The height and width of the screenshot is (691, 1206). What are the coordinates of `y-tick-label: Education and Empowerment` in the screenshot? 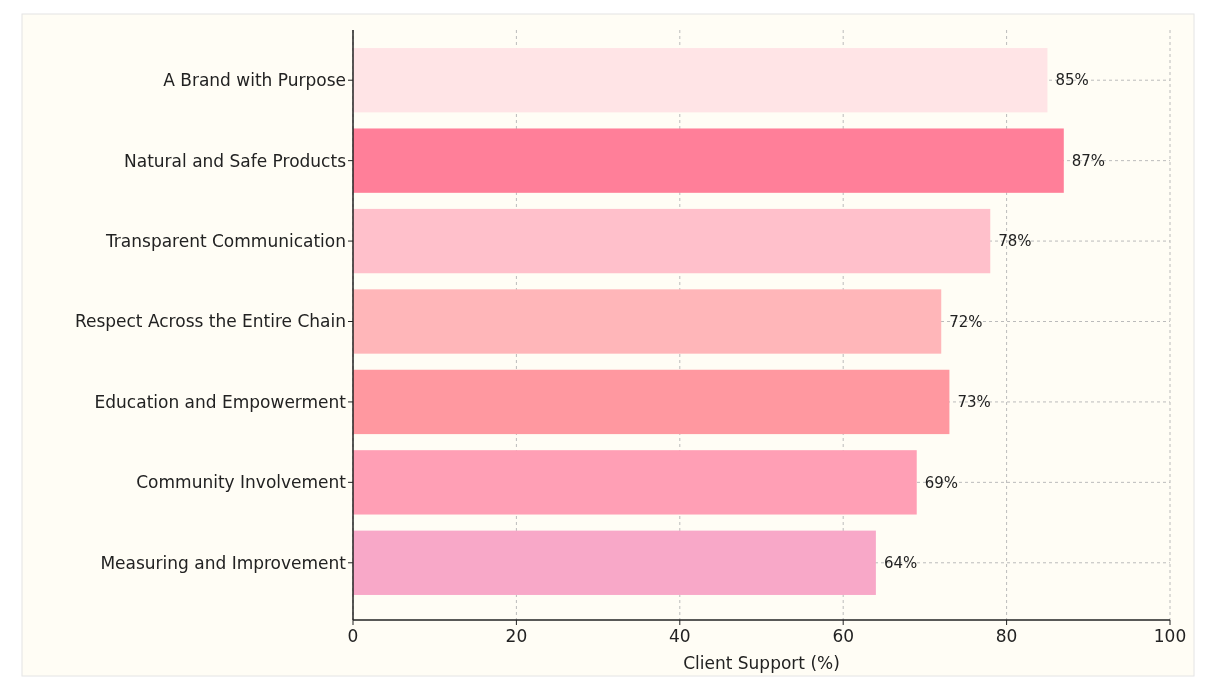 It's located at (220, 401).